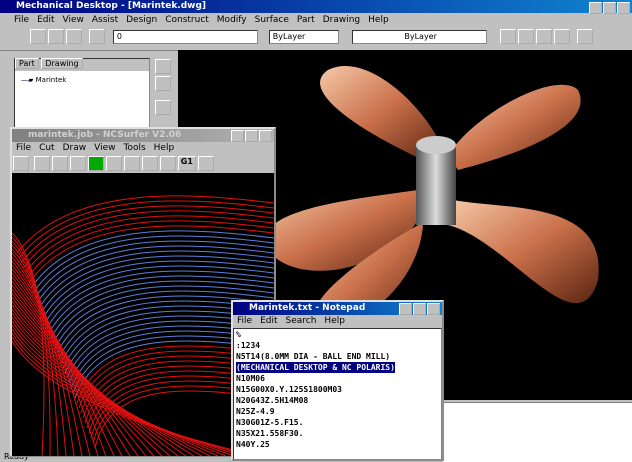  I want to click on hub, so click(436, 185).